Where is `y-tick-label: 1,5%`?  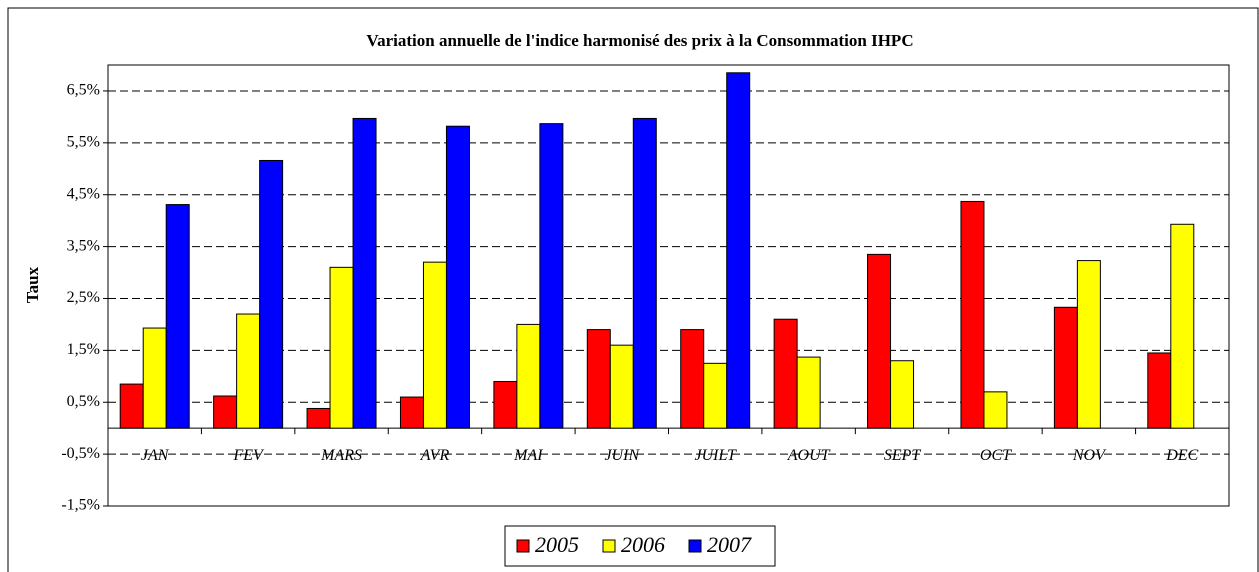
y-tick-label: 1,5% is located at coordinates (83, 349).